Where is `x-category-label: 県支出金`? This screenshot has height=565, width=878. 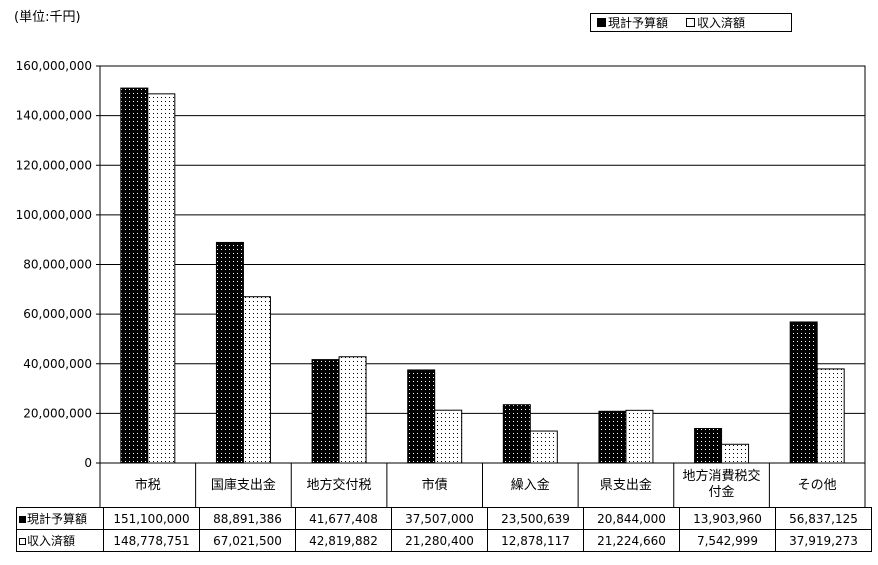
x-category-label: 県支出金 is located at coordinates (626, 485).